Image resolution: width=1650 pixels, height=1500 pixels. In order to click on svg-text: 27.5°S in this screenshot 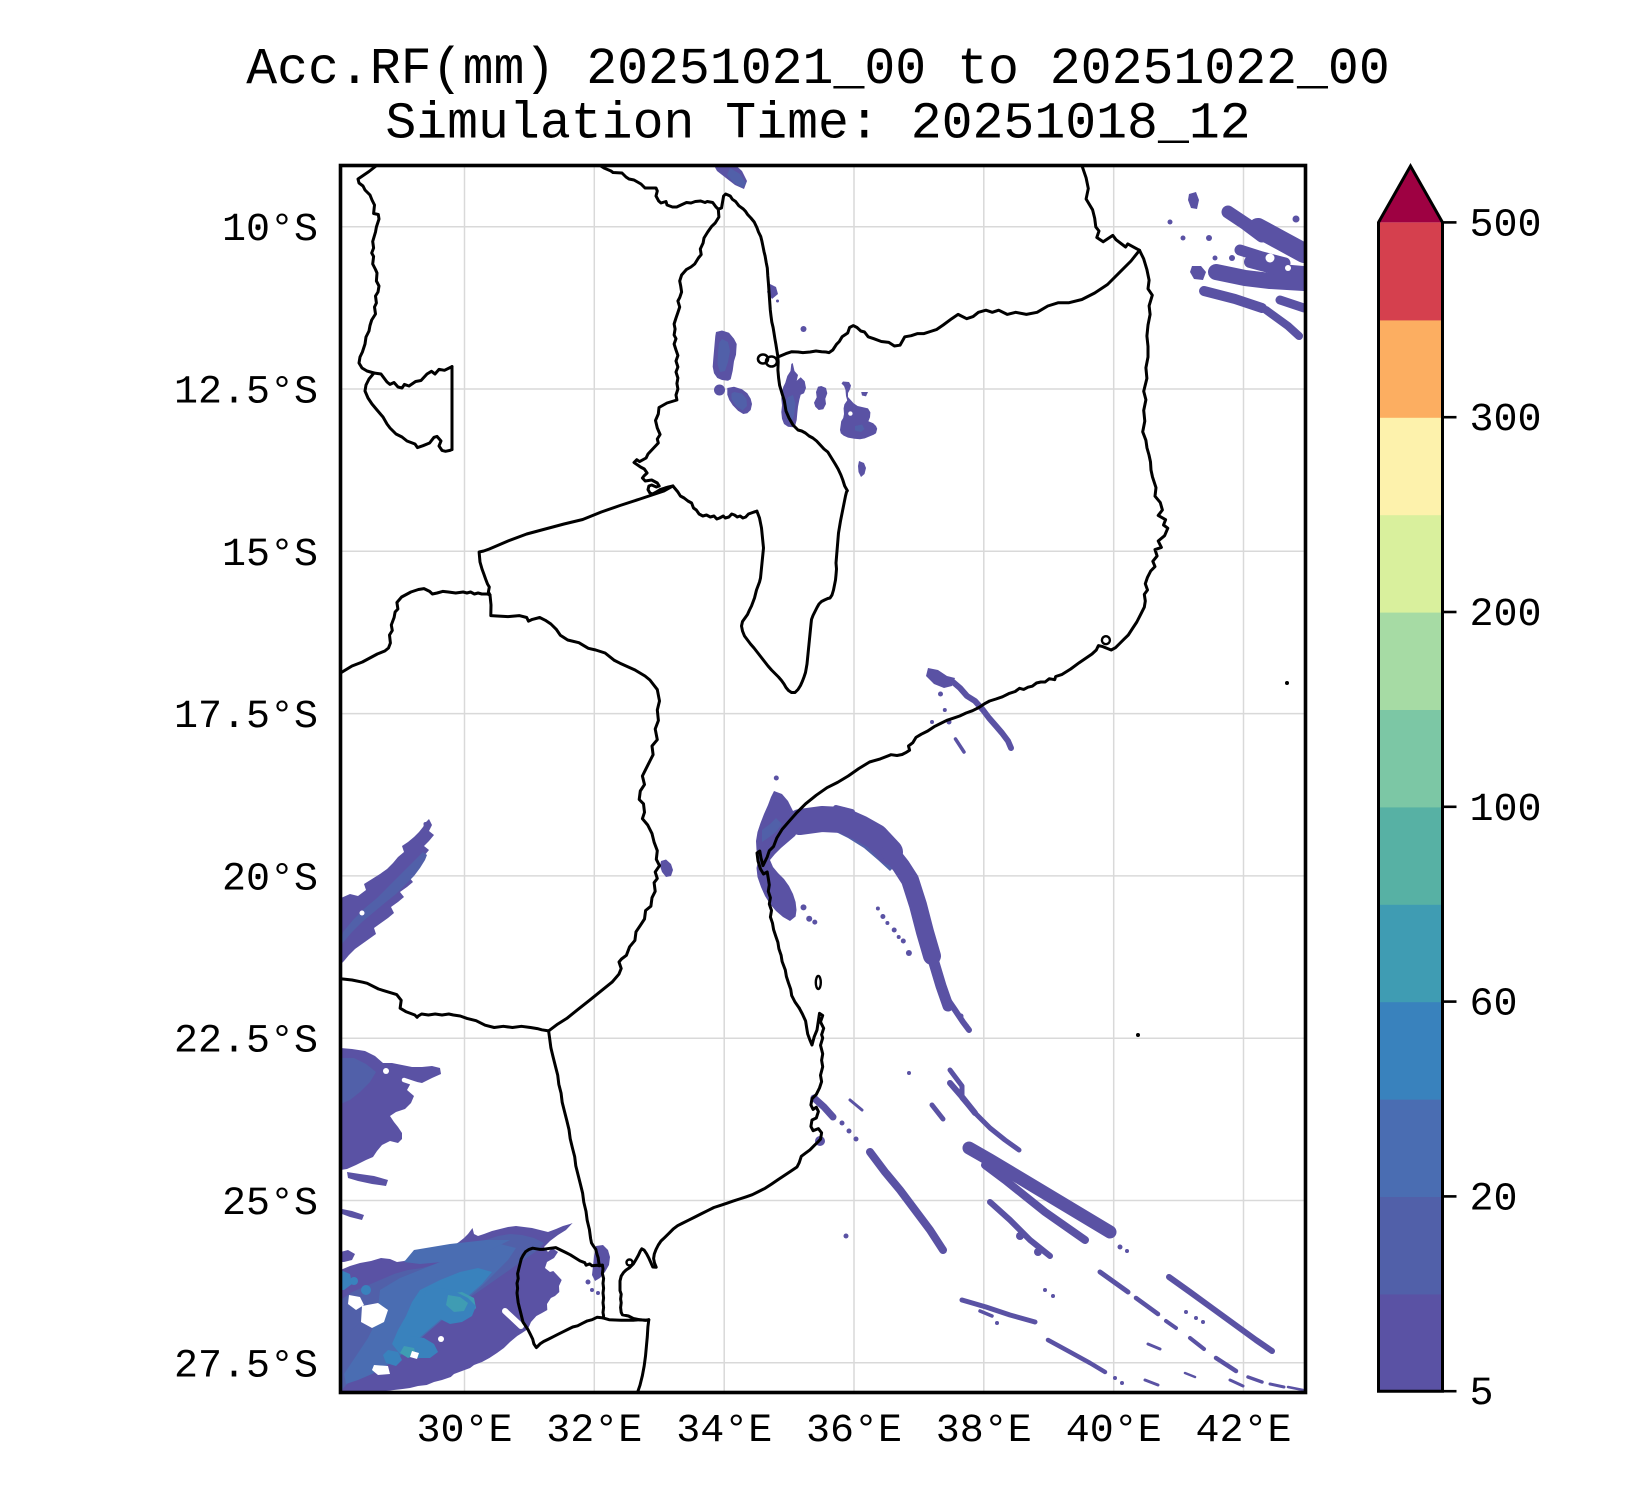, I will do `click(246, 1366)`.